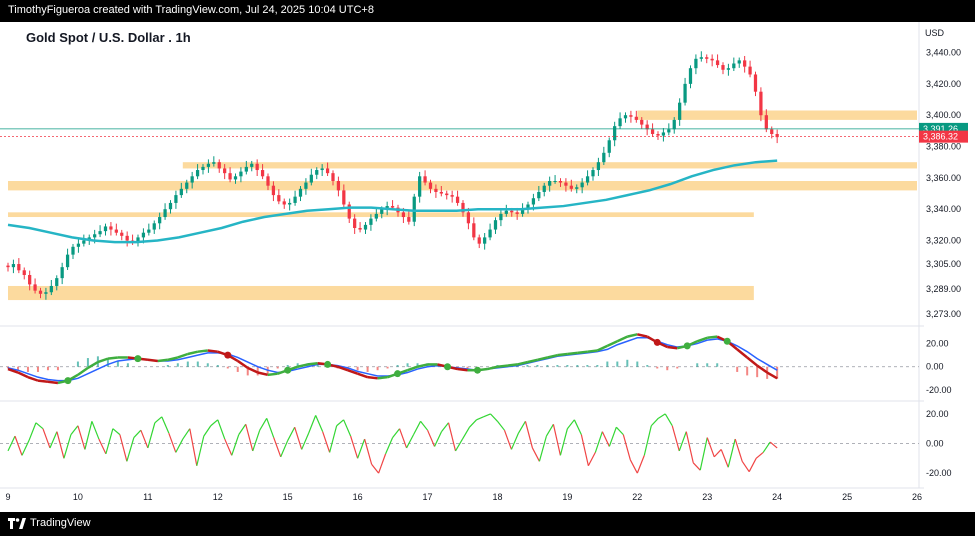  Describe the element at coordinates (943, 209) in the screenshot. I see `price-tick-label: 3,340.00` at that location.